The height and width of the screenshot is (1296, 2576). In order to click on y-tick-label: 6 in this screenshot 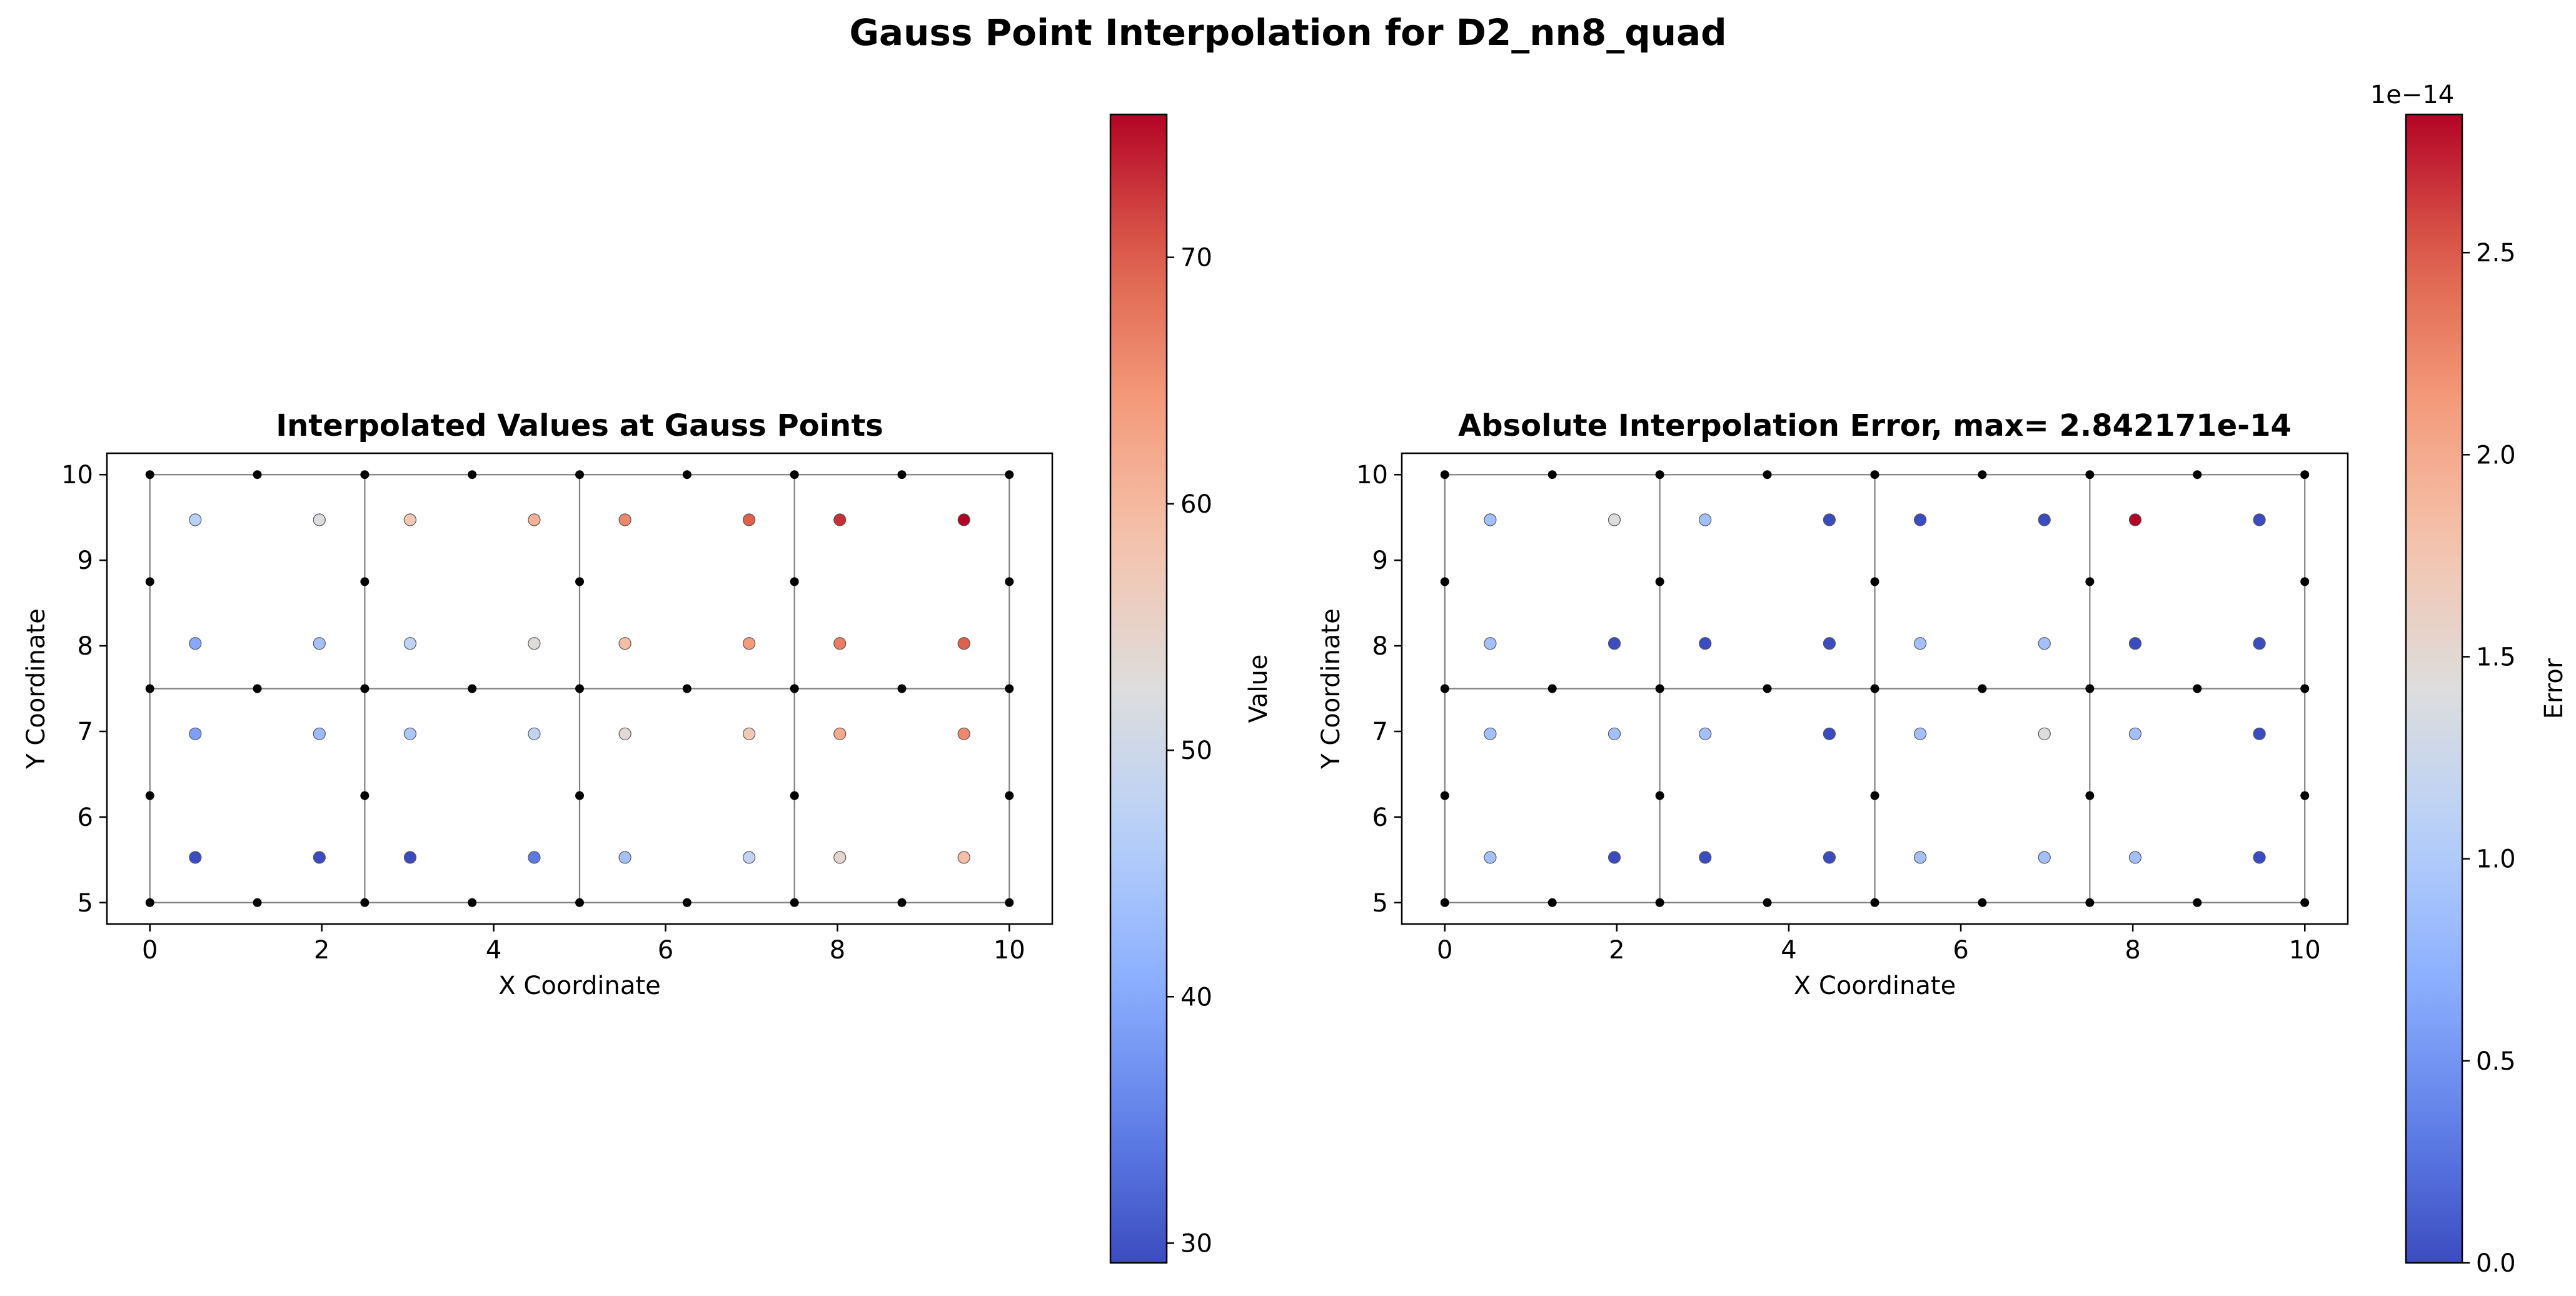, I will do `click(85, 817)`.